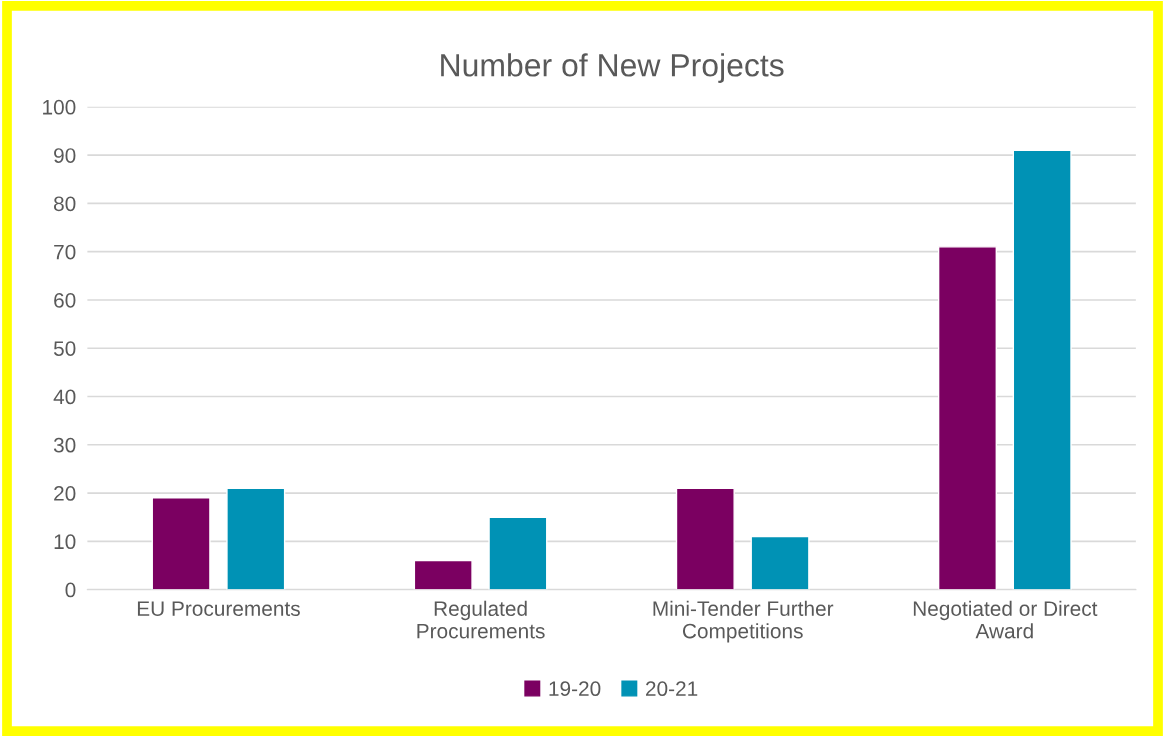 The width and height of the screenshot is (1165, 737). Describe the element at coordinates (65, 155) in the screenshot. I see `y-tick-label: 90` at that location.